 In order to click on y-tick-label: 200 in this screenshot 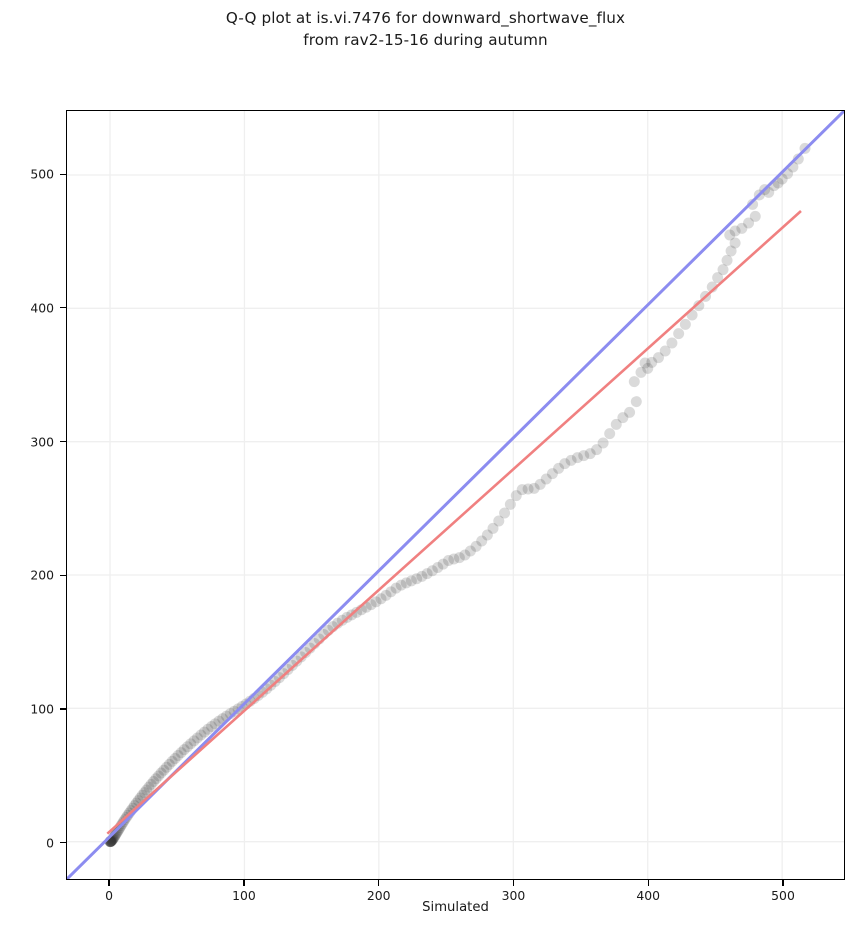, I will do `click(42, 575)`.